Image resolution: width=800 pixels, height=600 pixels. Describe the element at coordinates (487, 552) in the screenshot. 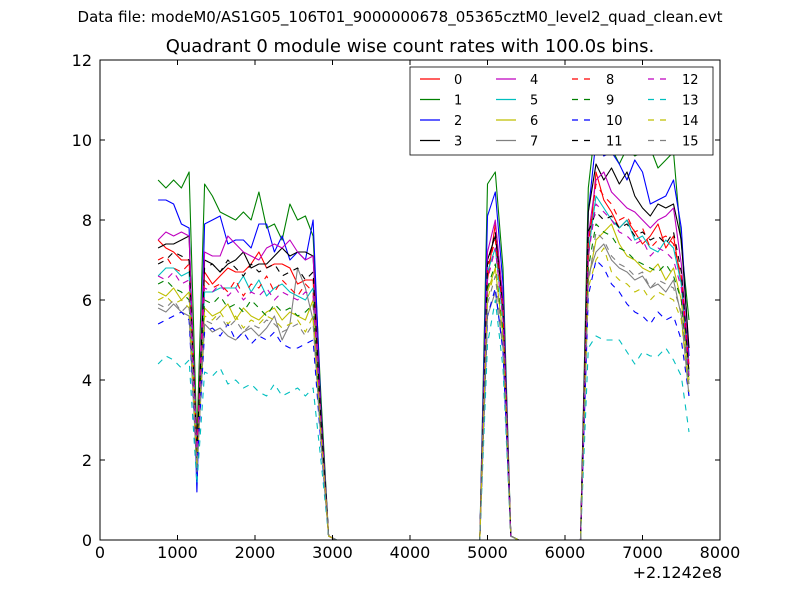

I see `x-tick-label: 5000` at that location.